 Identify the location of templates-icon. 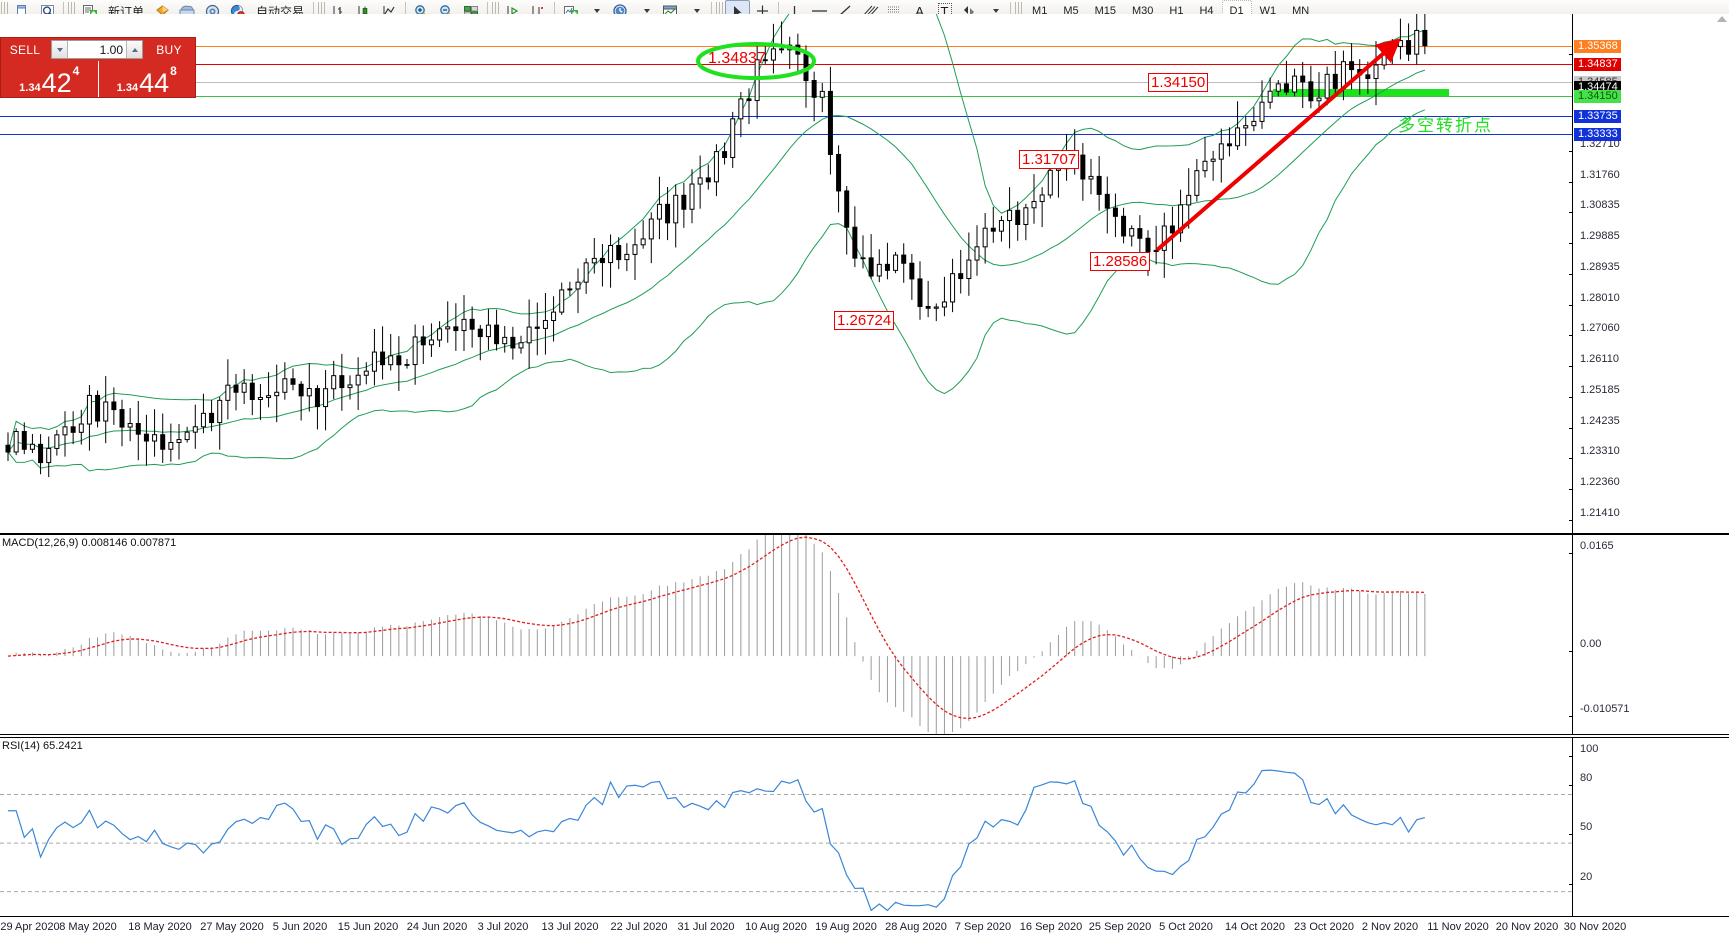
(670, 11).